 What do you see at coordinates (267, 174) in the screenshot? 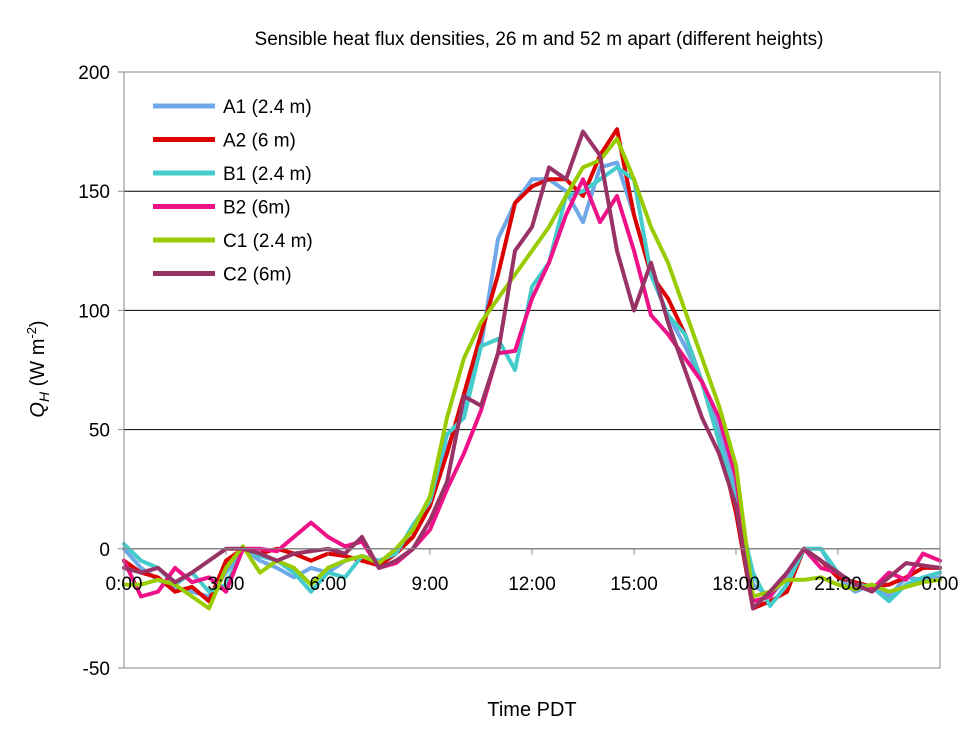
I see `legend-label: B1 (2.4 m)` at bounding box center [267, 174].